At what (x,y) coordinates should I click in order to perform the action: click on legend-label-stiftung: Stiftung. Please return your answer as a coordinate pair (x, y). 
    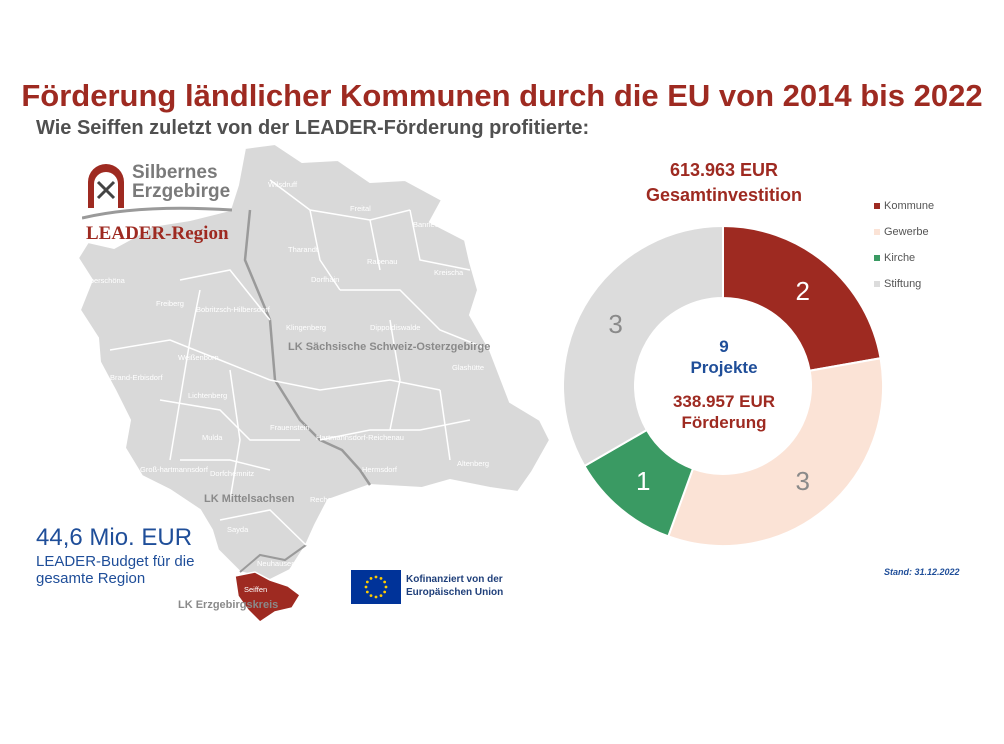
    Looking at the image, I should click on (903, 284).